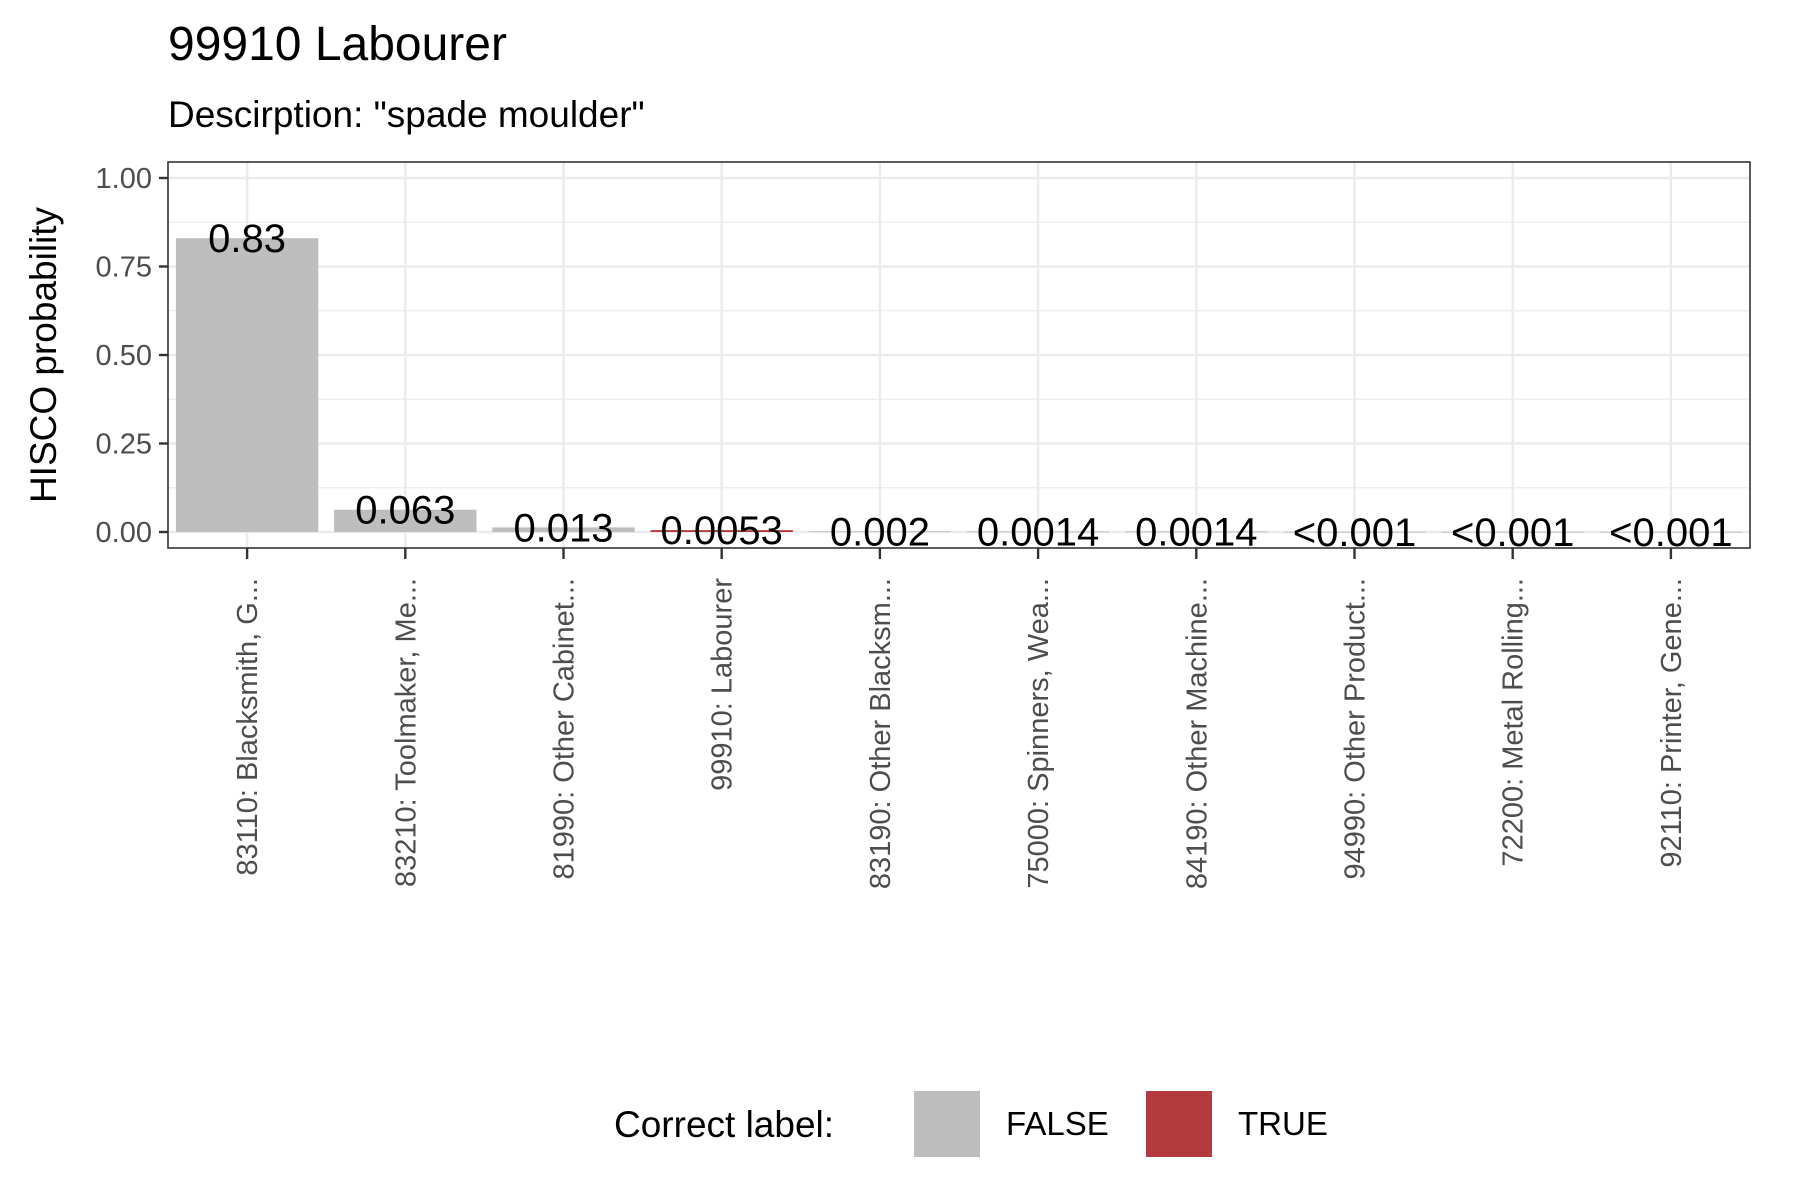  What do you see at coordinates (43, 354) in the screenshot?
I see `y-axis-title: HISCO probability` at bounding box center [43, 354].